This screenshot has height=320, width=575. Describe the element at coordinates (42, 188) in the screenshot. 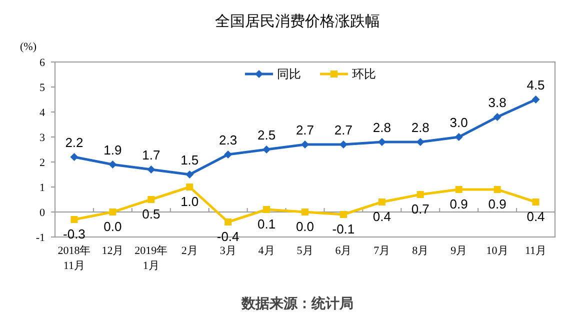

I see `y-tick-label: 1` at that location.